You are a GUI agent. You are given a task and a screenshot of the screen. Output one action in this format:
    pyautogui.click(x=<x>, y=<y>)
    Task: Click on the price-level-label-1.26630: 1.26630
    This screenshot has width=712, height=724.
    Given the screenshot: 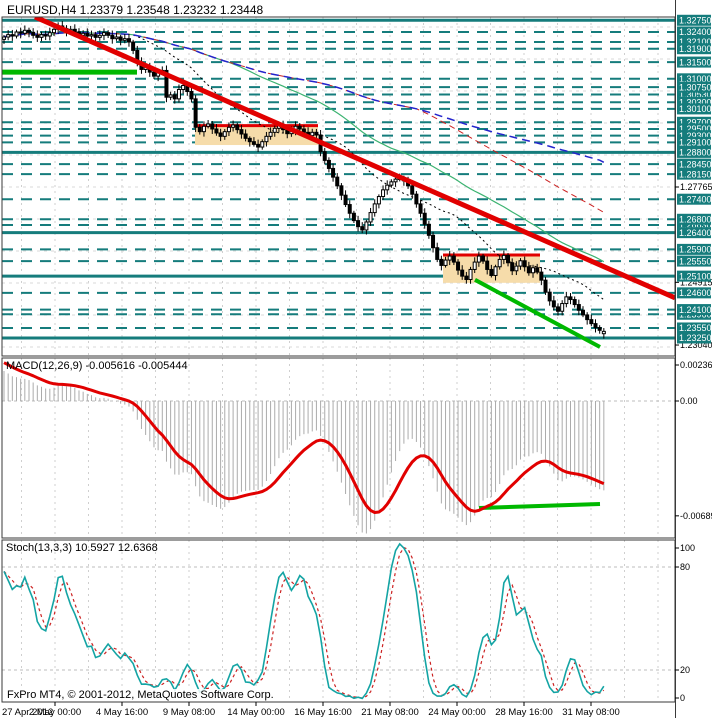 What is the action you would take?
    pyautogui.click(x=694, y=225)
    